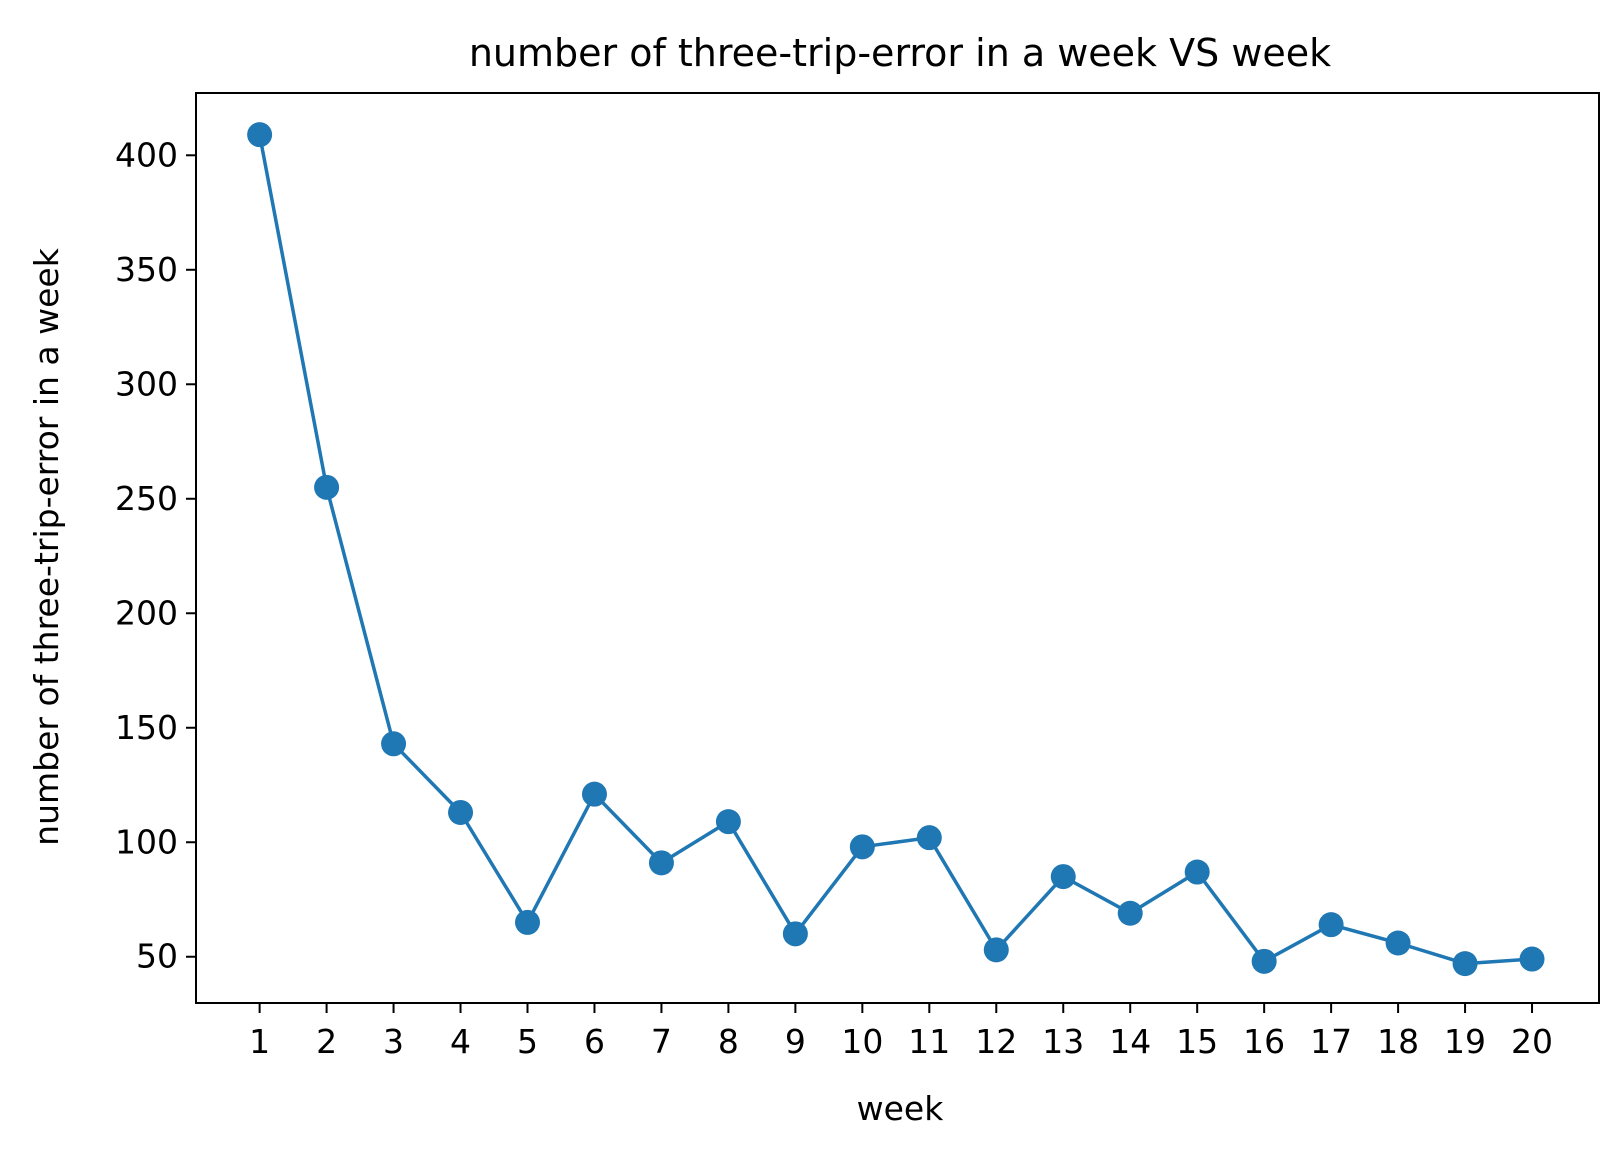 This screenshot has width=1623, height=1158. Describe the element at coordinates (146, 498) in the screenshot. I see `y-tick-label: 250` at that location.